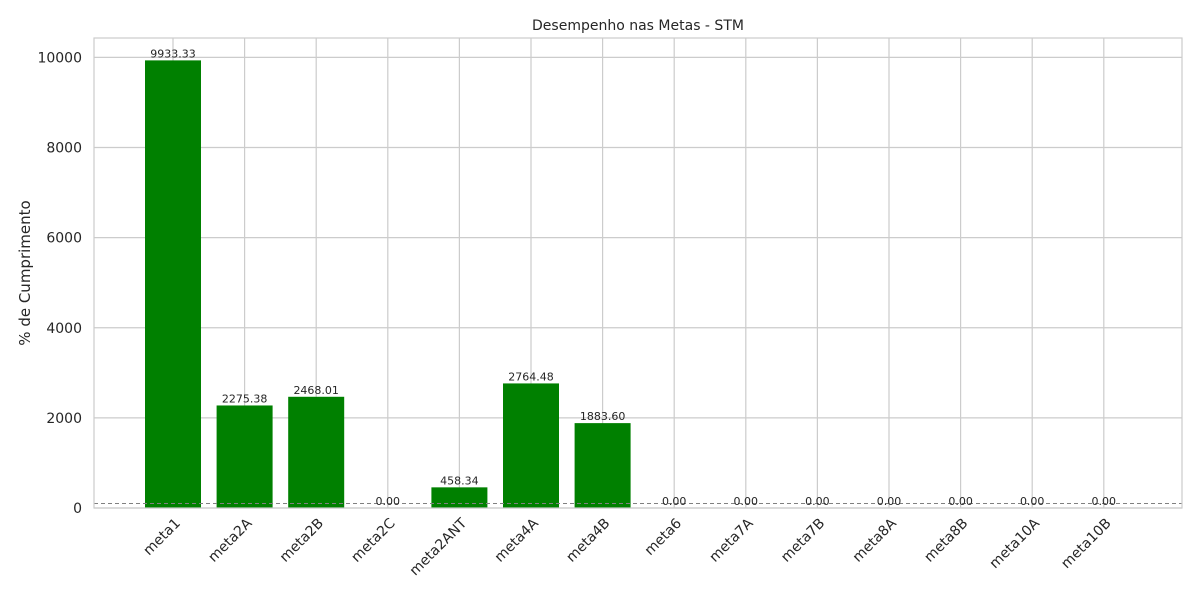  Describe the element at coordinates (531, 445) in the screenshot. I see `bar-meta4A` at that location.